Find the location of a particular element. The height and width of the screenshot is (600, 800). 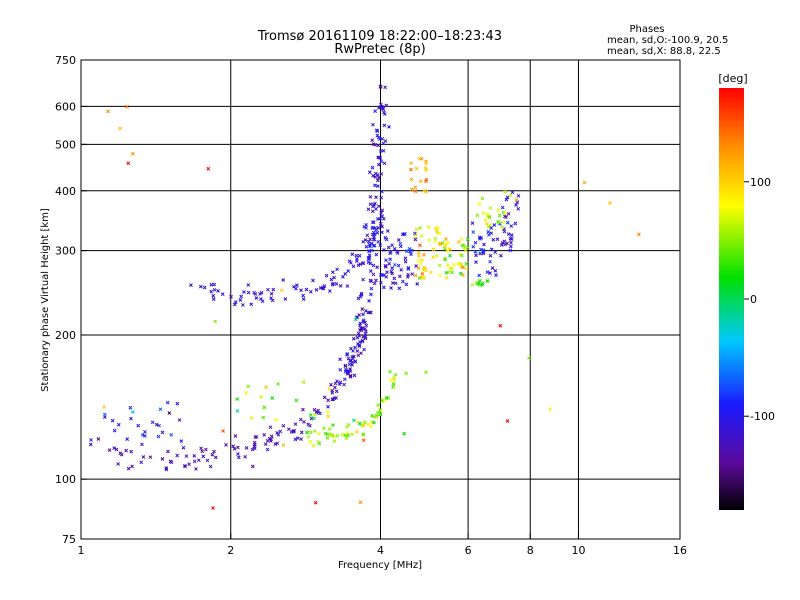

x-tick-label: 16 is located at coordinates (680, 550).